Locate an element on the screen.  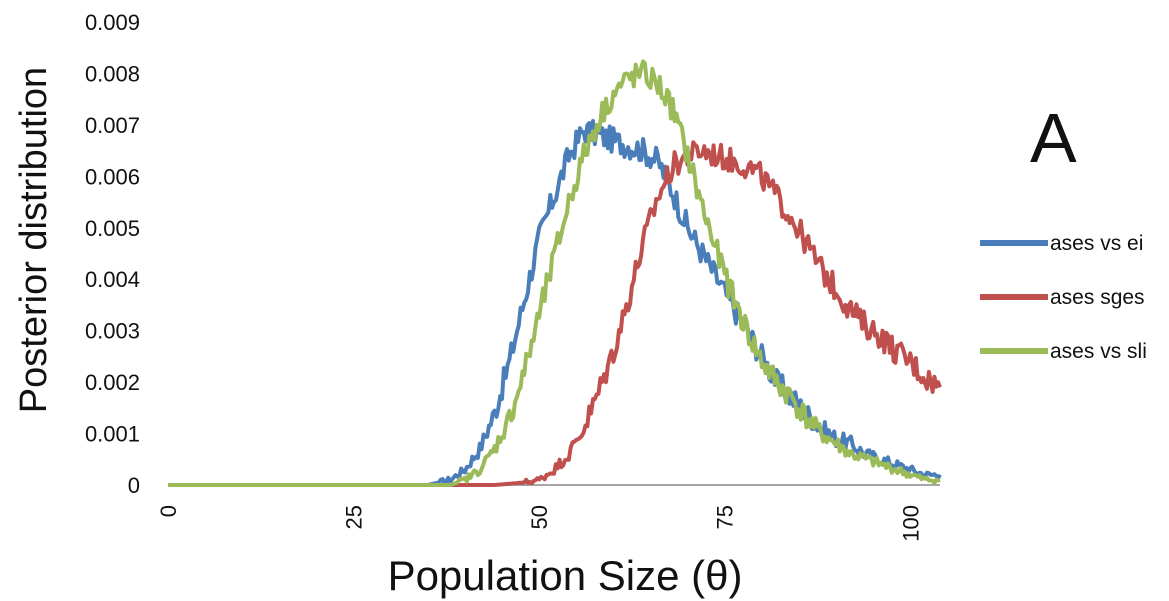
x-axis-title: Population Size (θ) is located at coordinates (565, 575).